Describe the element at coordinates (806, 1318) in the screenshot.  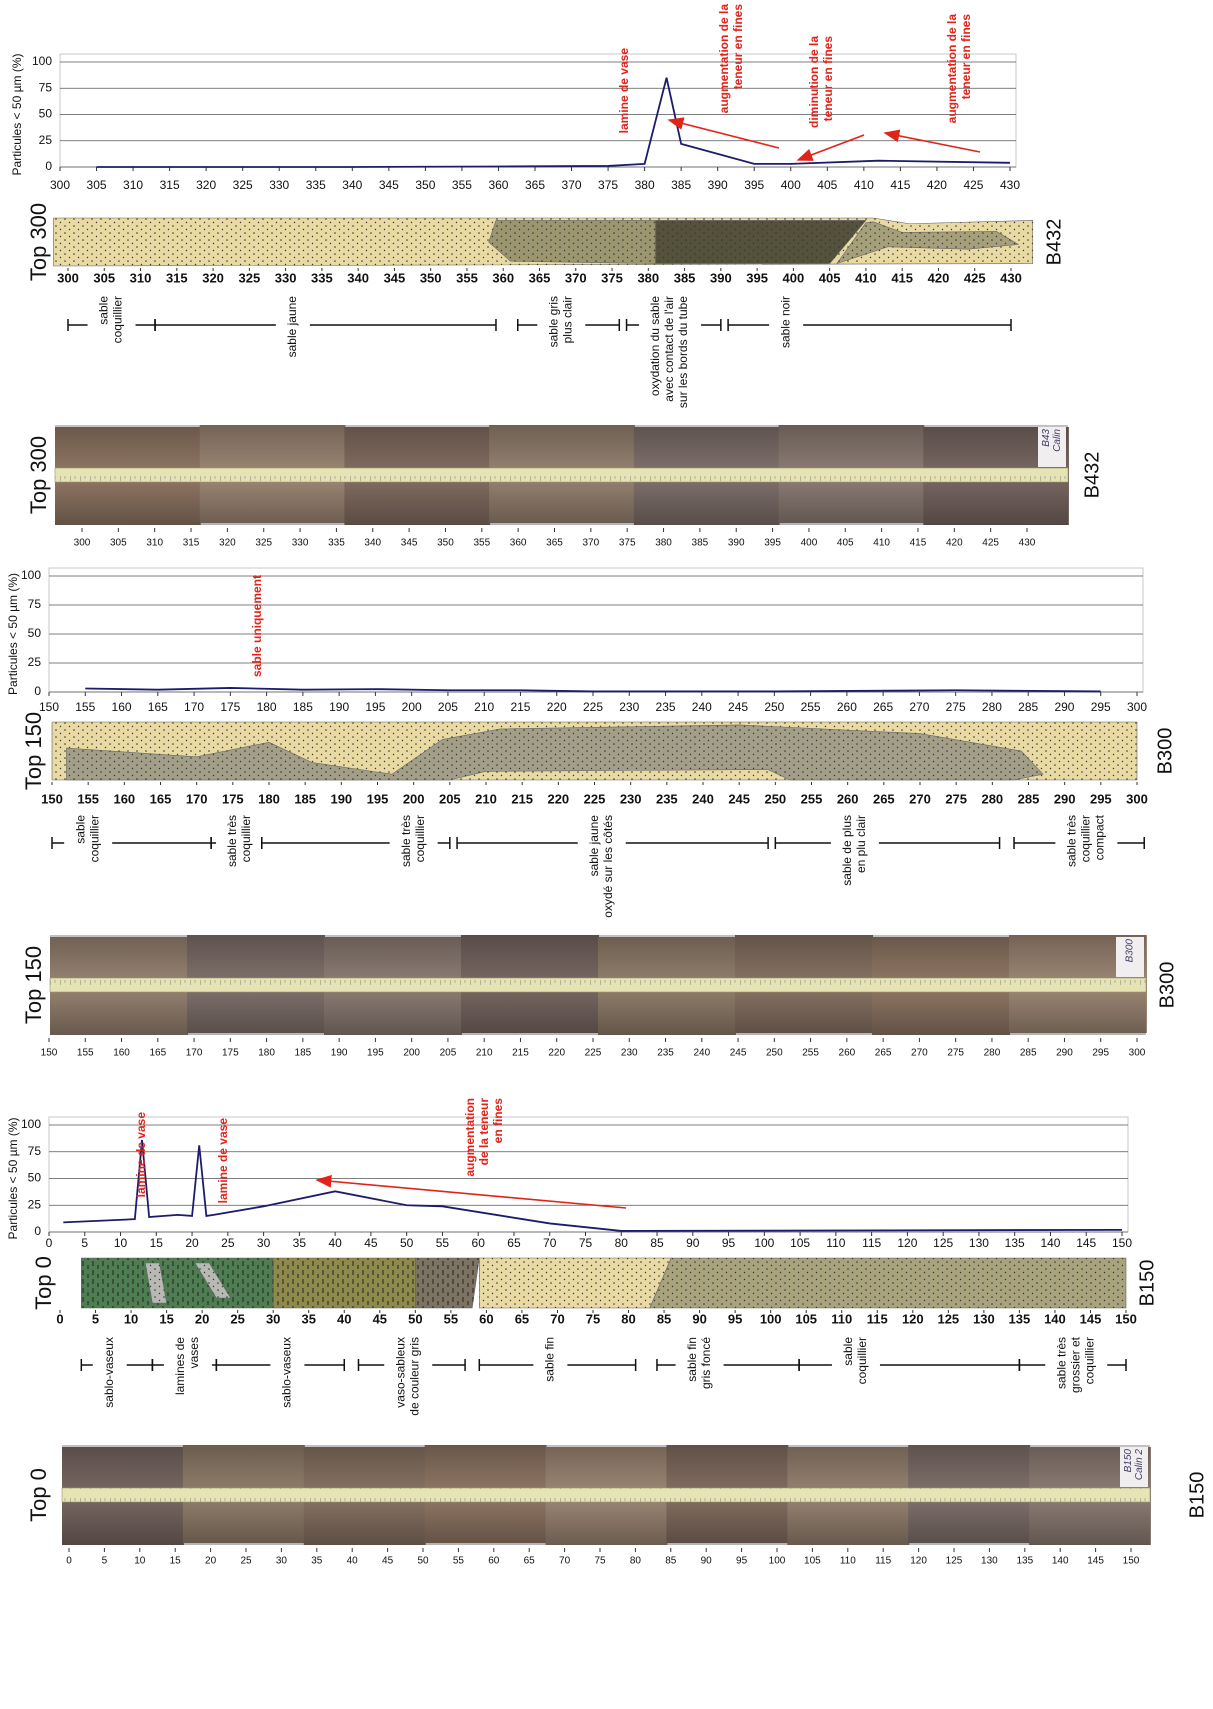
I see `log-tick-label: 105` at that location.